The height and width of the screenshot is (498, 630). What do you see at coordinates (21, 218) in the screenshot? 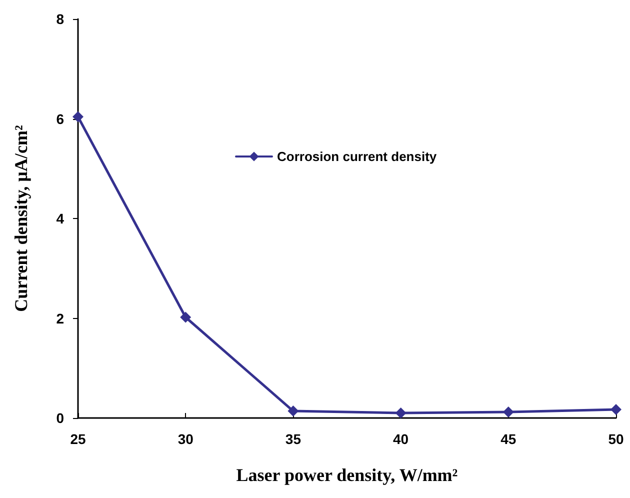
I see `y-axis-title: Current density, μA/cm²` at bounding box center [21, 218].